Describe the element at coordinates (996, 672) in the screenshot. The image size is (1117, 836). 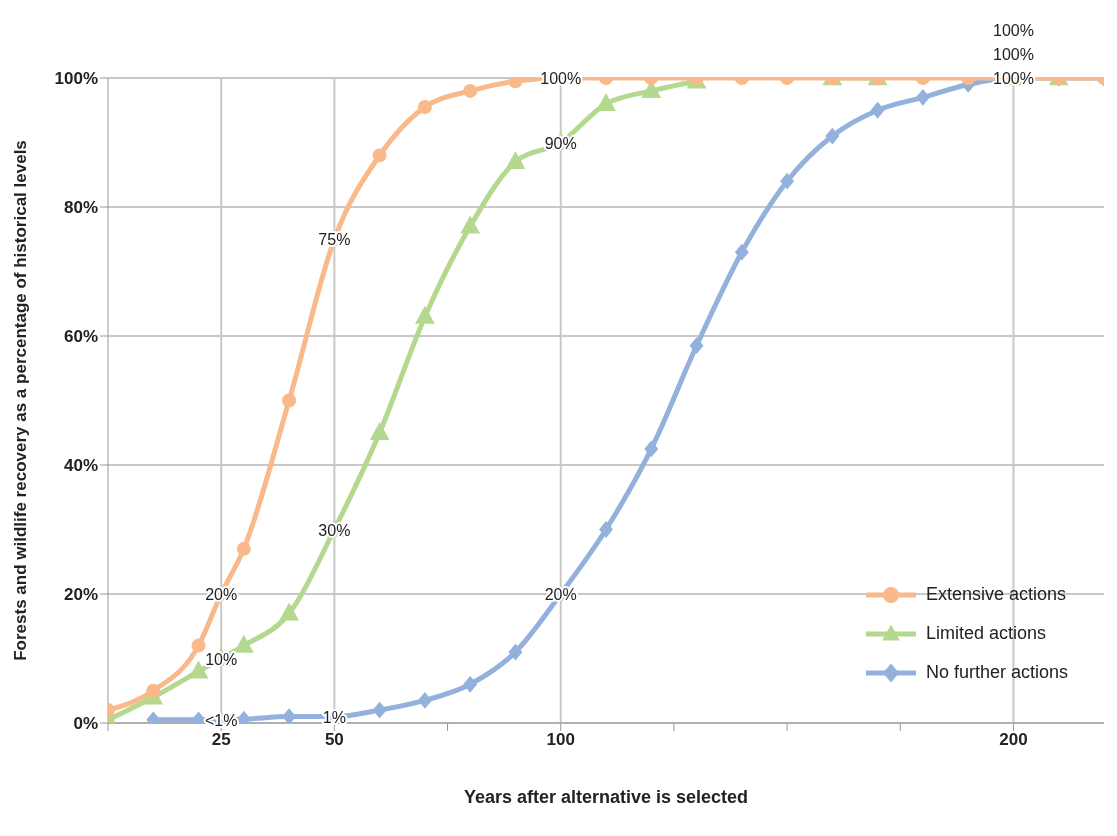
I see `legend-label: No further actions` at that location.